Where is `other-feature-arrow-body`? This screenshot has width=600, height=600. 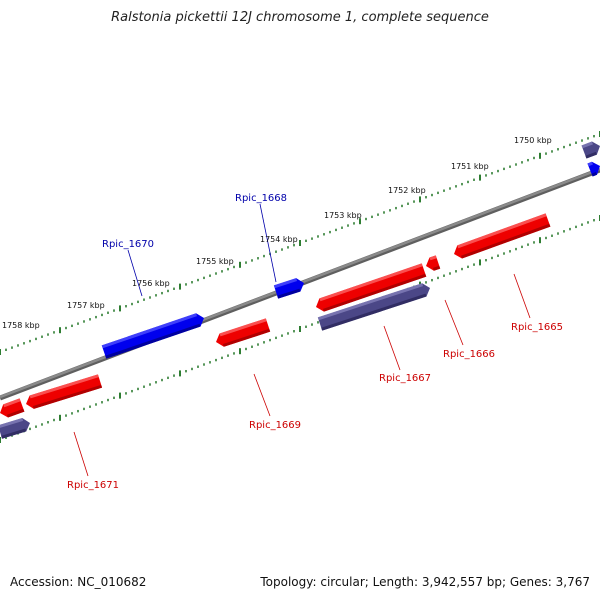
other-feature-arrow-body is located at coordinates (373, 307).